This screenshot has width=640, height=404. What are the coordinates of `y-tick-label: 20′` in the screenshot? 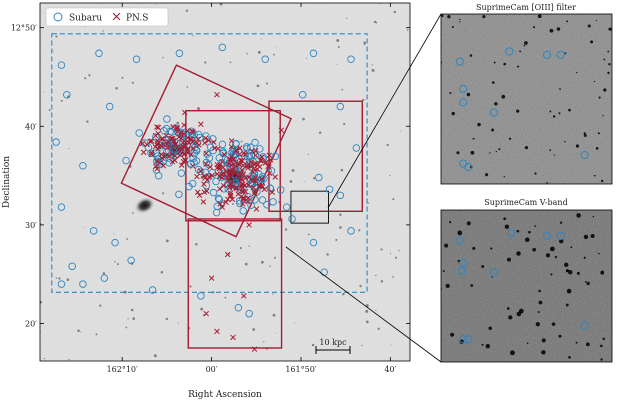 It's located at (31, 324).